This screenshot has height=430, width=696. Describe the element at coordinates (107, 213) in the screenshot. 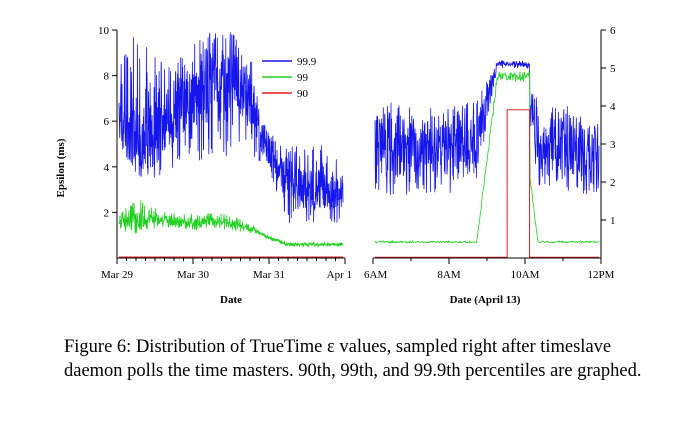

I see `left-y-tick-label: 2` at that location.